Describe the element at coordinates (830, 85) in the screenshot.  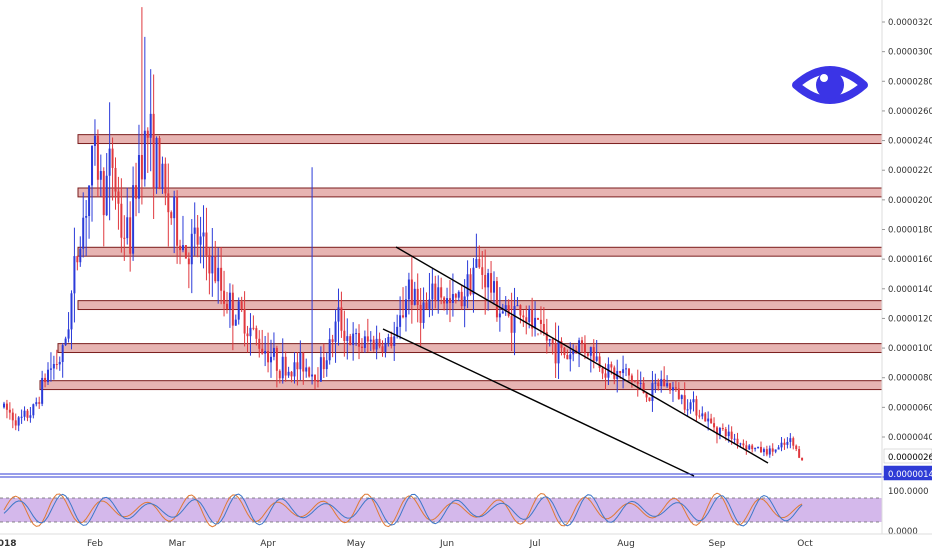
I see `eye-pupil` at that location.